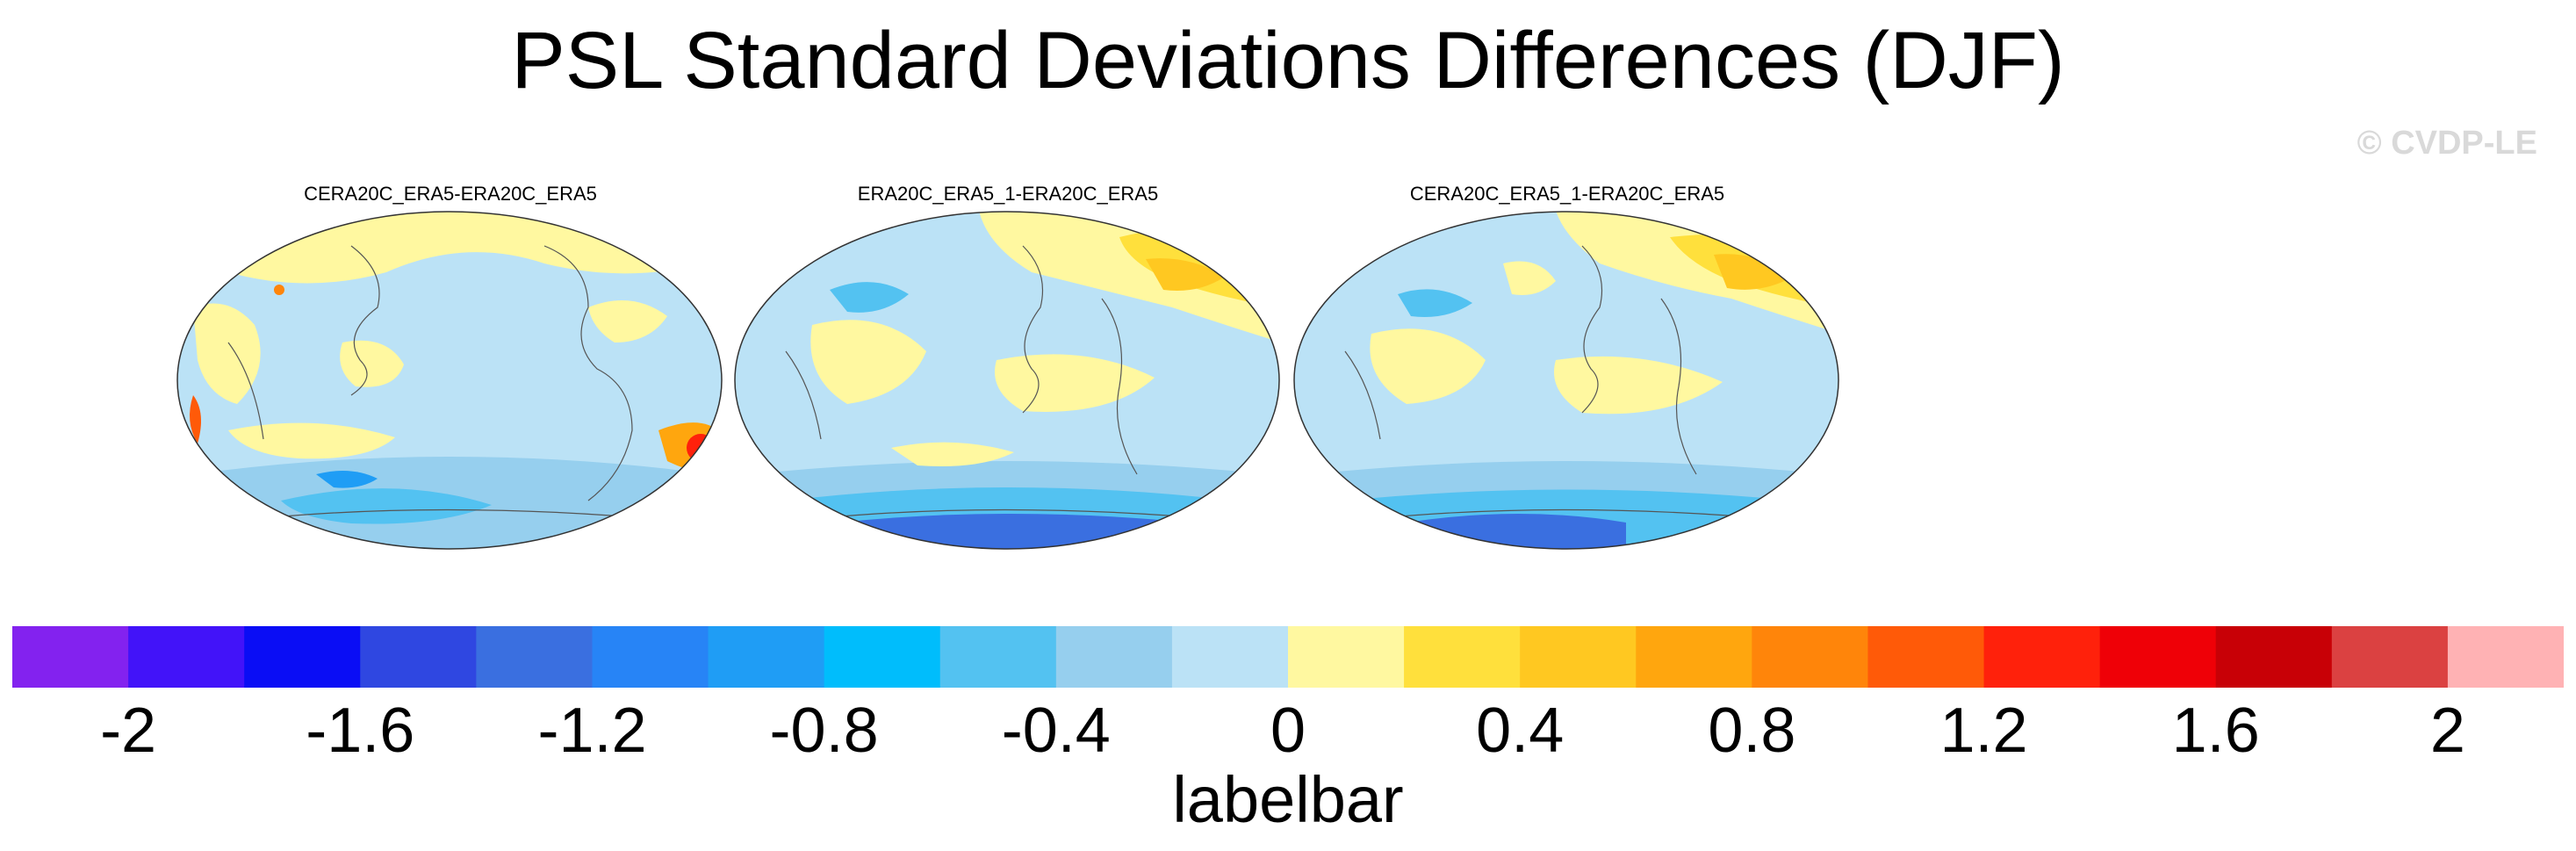 The width and height of the screenshot is (2576, 851). What do you see at coordinates (1008, 194) in the screenshot?
I see `panel-title-2: ERA20C_ERA5_1-ERA20C_ERA5` at bounding box center [1008, 194].